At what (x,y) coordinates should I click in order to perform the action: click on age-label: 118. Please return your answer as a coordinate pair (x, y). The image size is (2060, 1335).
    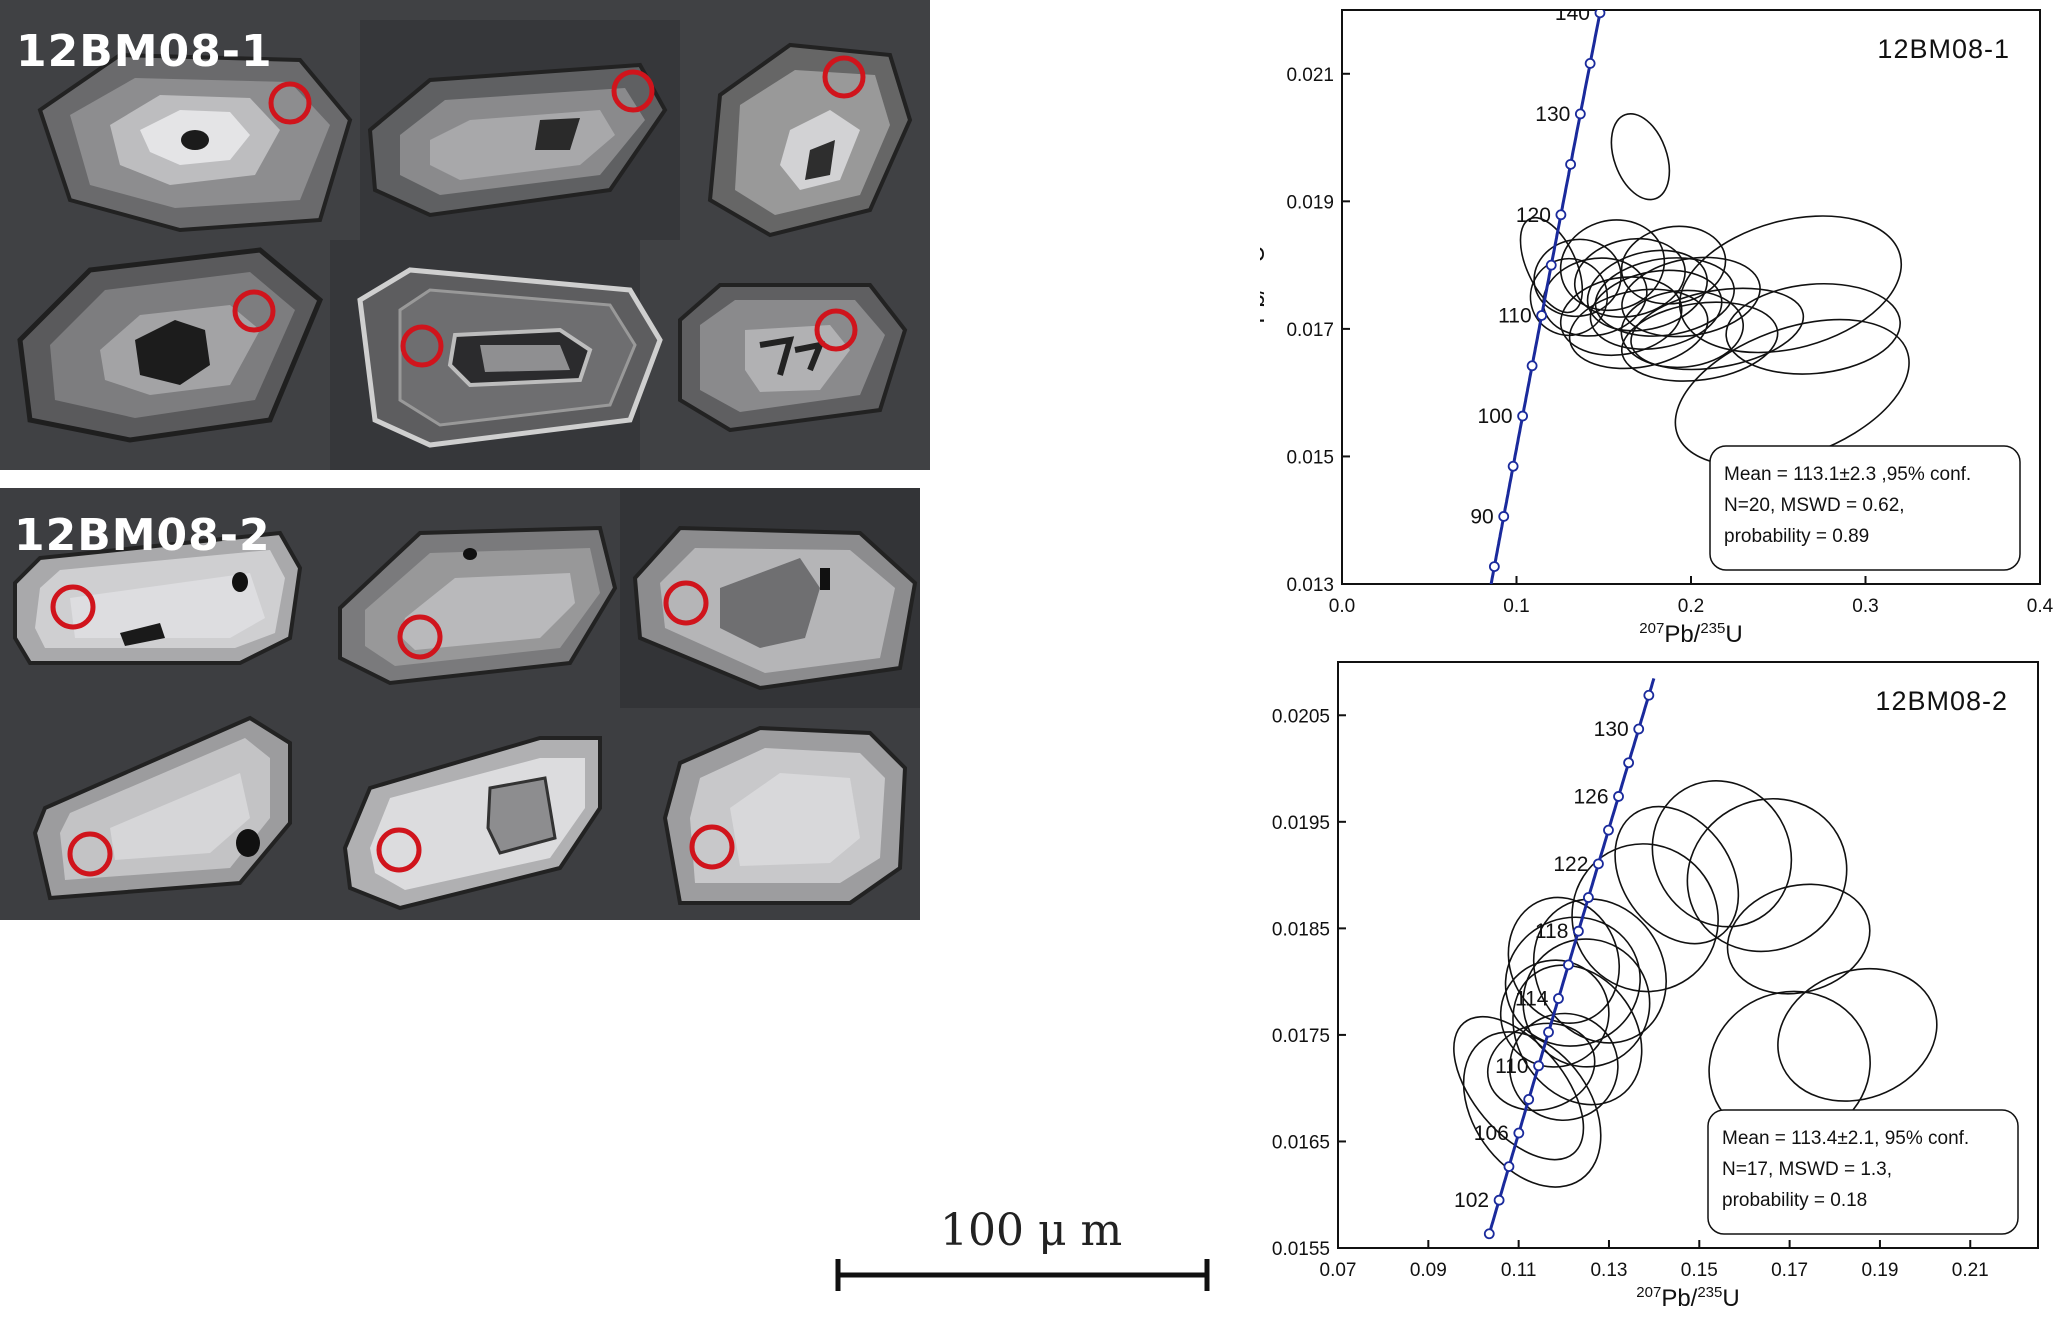
    Looking at the image, I should click on (1551, 931).